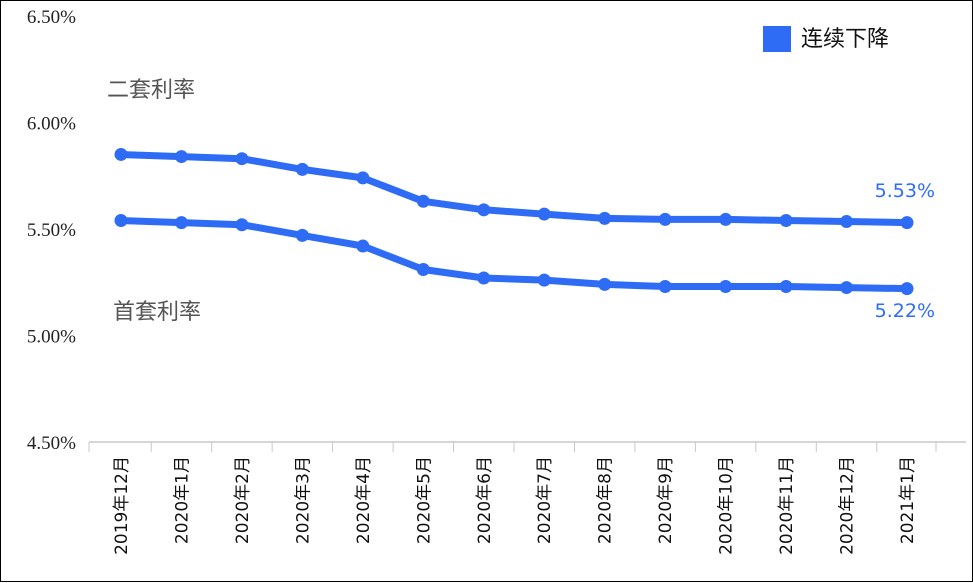  Describe the element at coordinates (303, 500) in the screenshot. I see `x-tick-label: 2020年3月` at that location.